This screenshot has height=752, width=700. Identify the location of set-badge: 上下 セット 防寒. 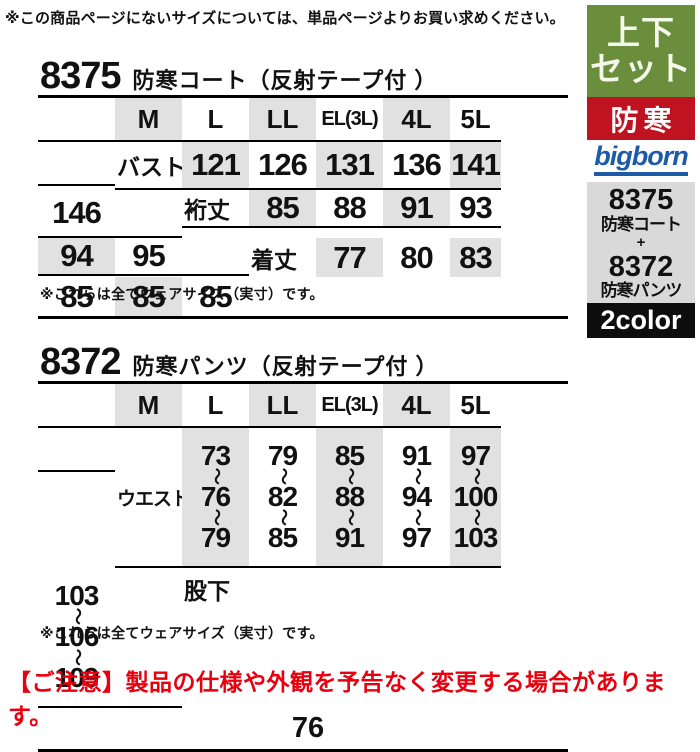
(641, 72).